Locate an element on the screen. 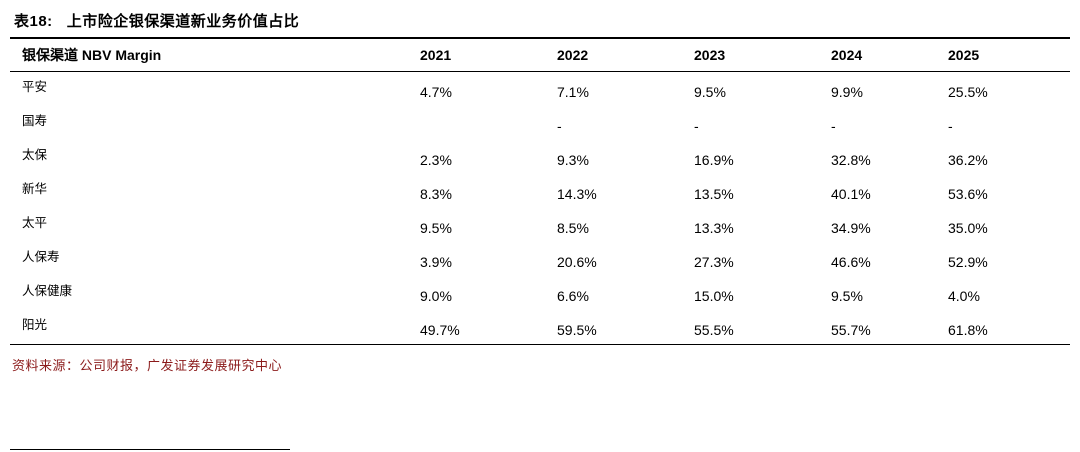 The image size is (1080, 452). table-cell: 15.0% is located at coordinates (714, 296).